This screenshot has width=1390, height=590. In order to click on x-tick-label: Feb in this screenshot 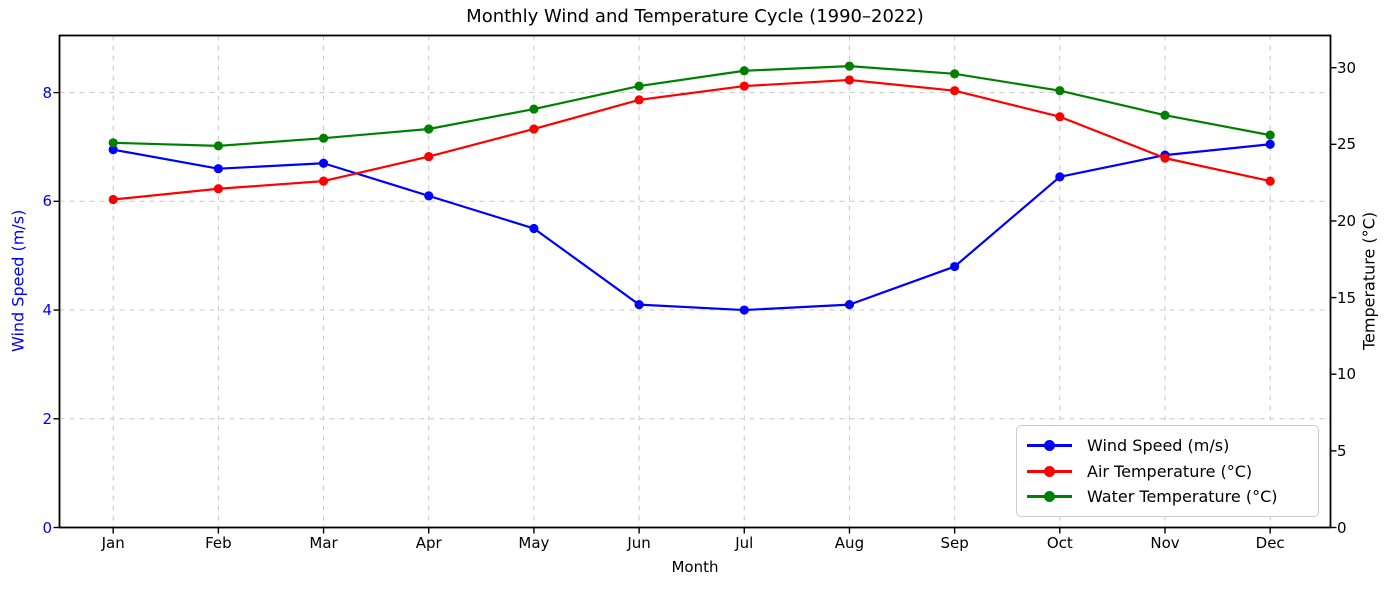, I will do `click(218, 543)`.